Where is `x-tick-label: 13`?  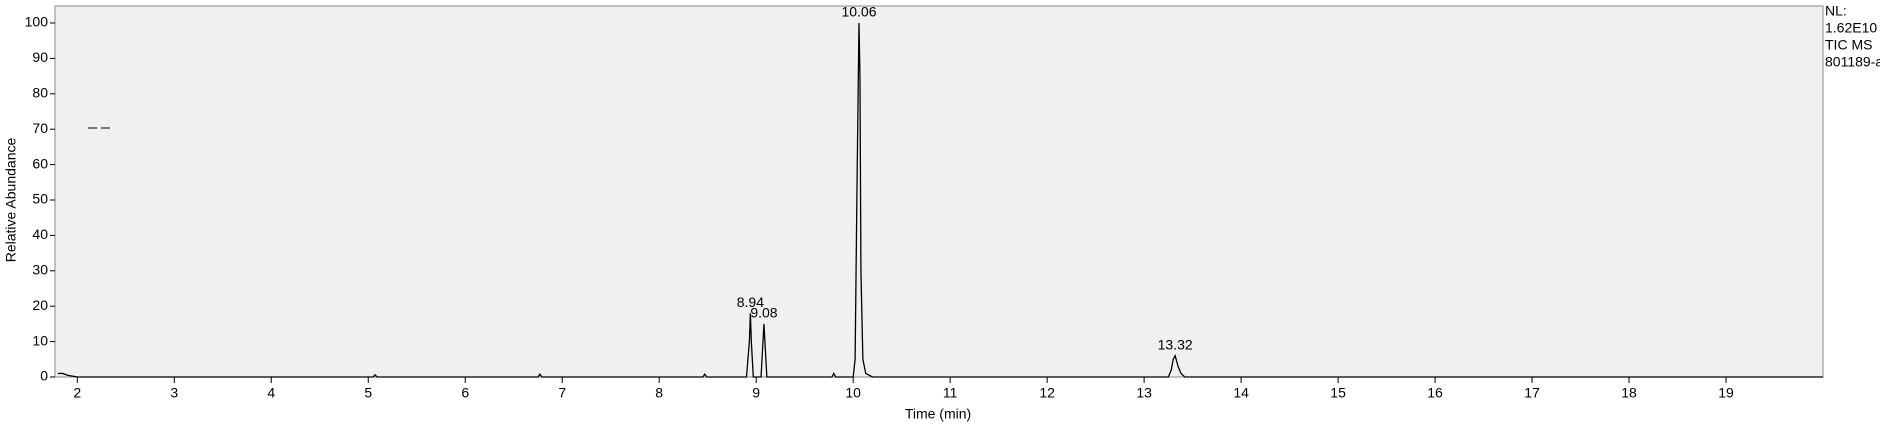
x-tick-label: 13 is located at coordinates (1144, 393).